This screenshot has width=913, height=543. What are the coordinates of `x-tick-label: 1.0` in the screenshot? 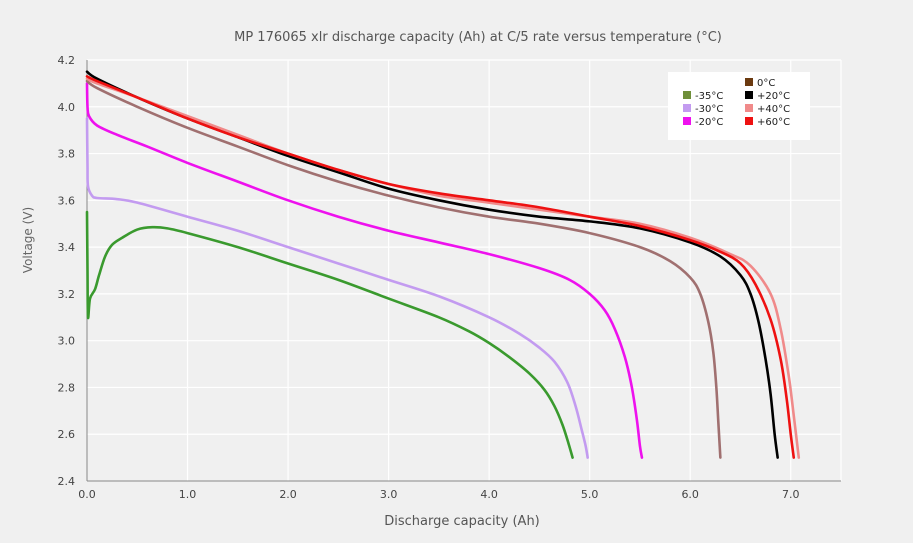 It's located at (188, 494).